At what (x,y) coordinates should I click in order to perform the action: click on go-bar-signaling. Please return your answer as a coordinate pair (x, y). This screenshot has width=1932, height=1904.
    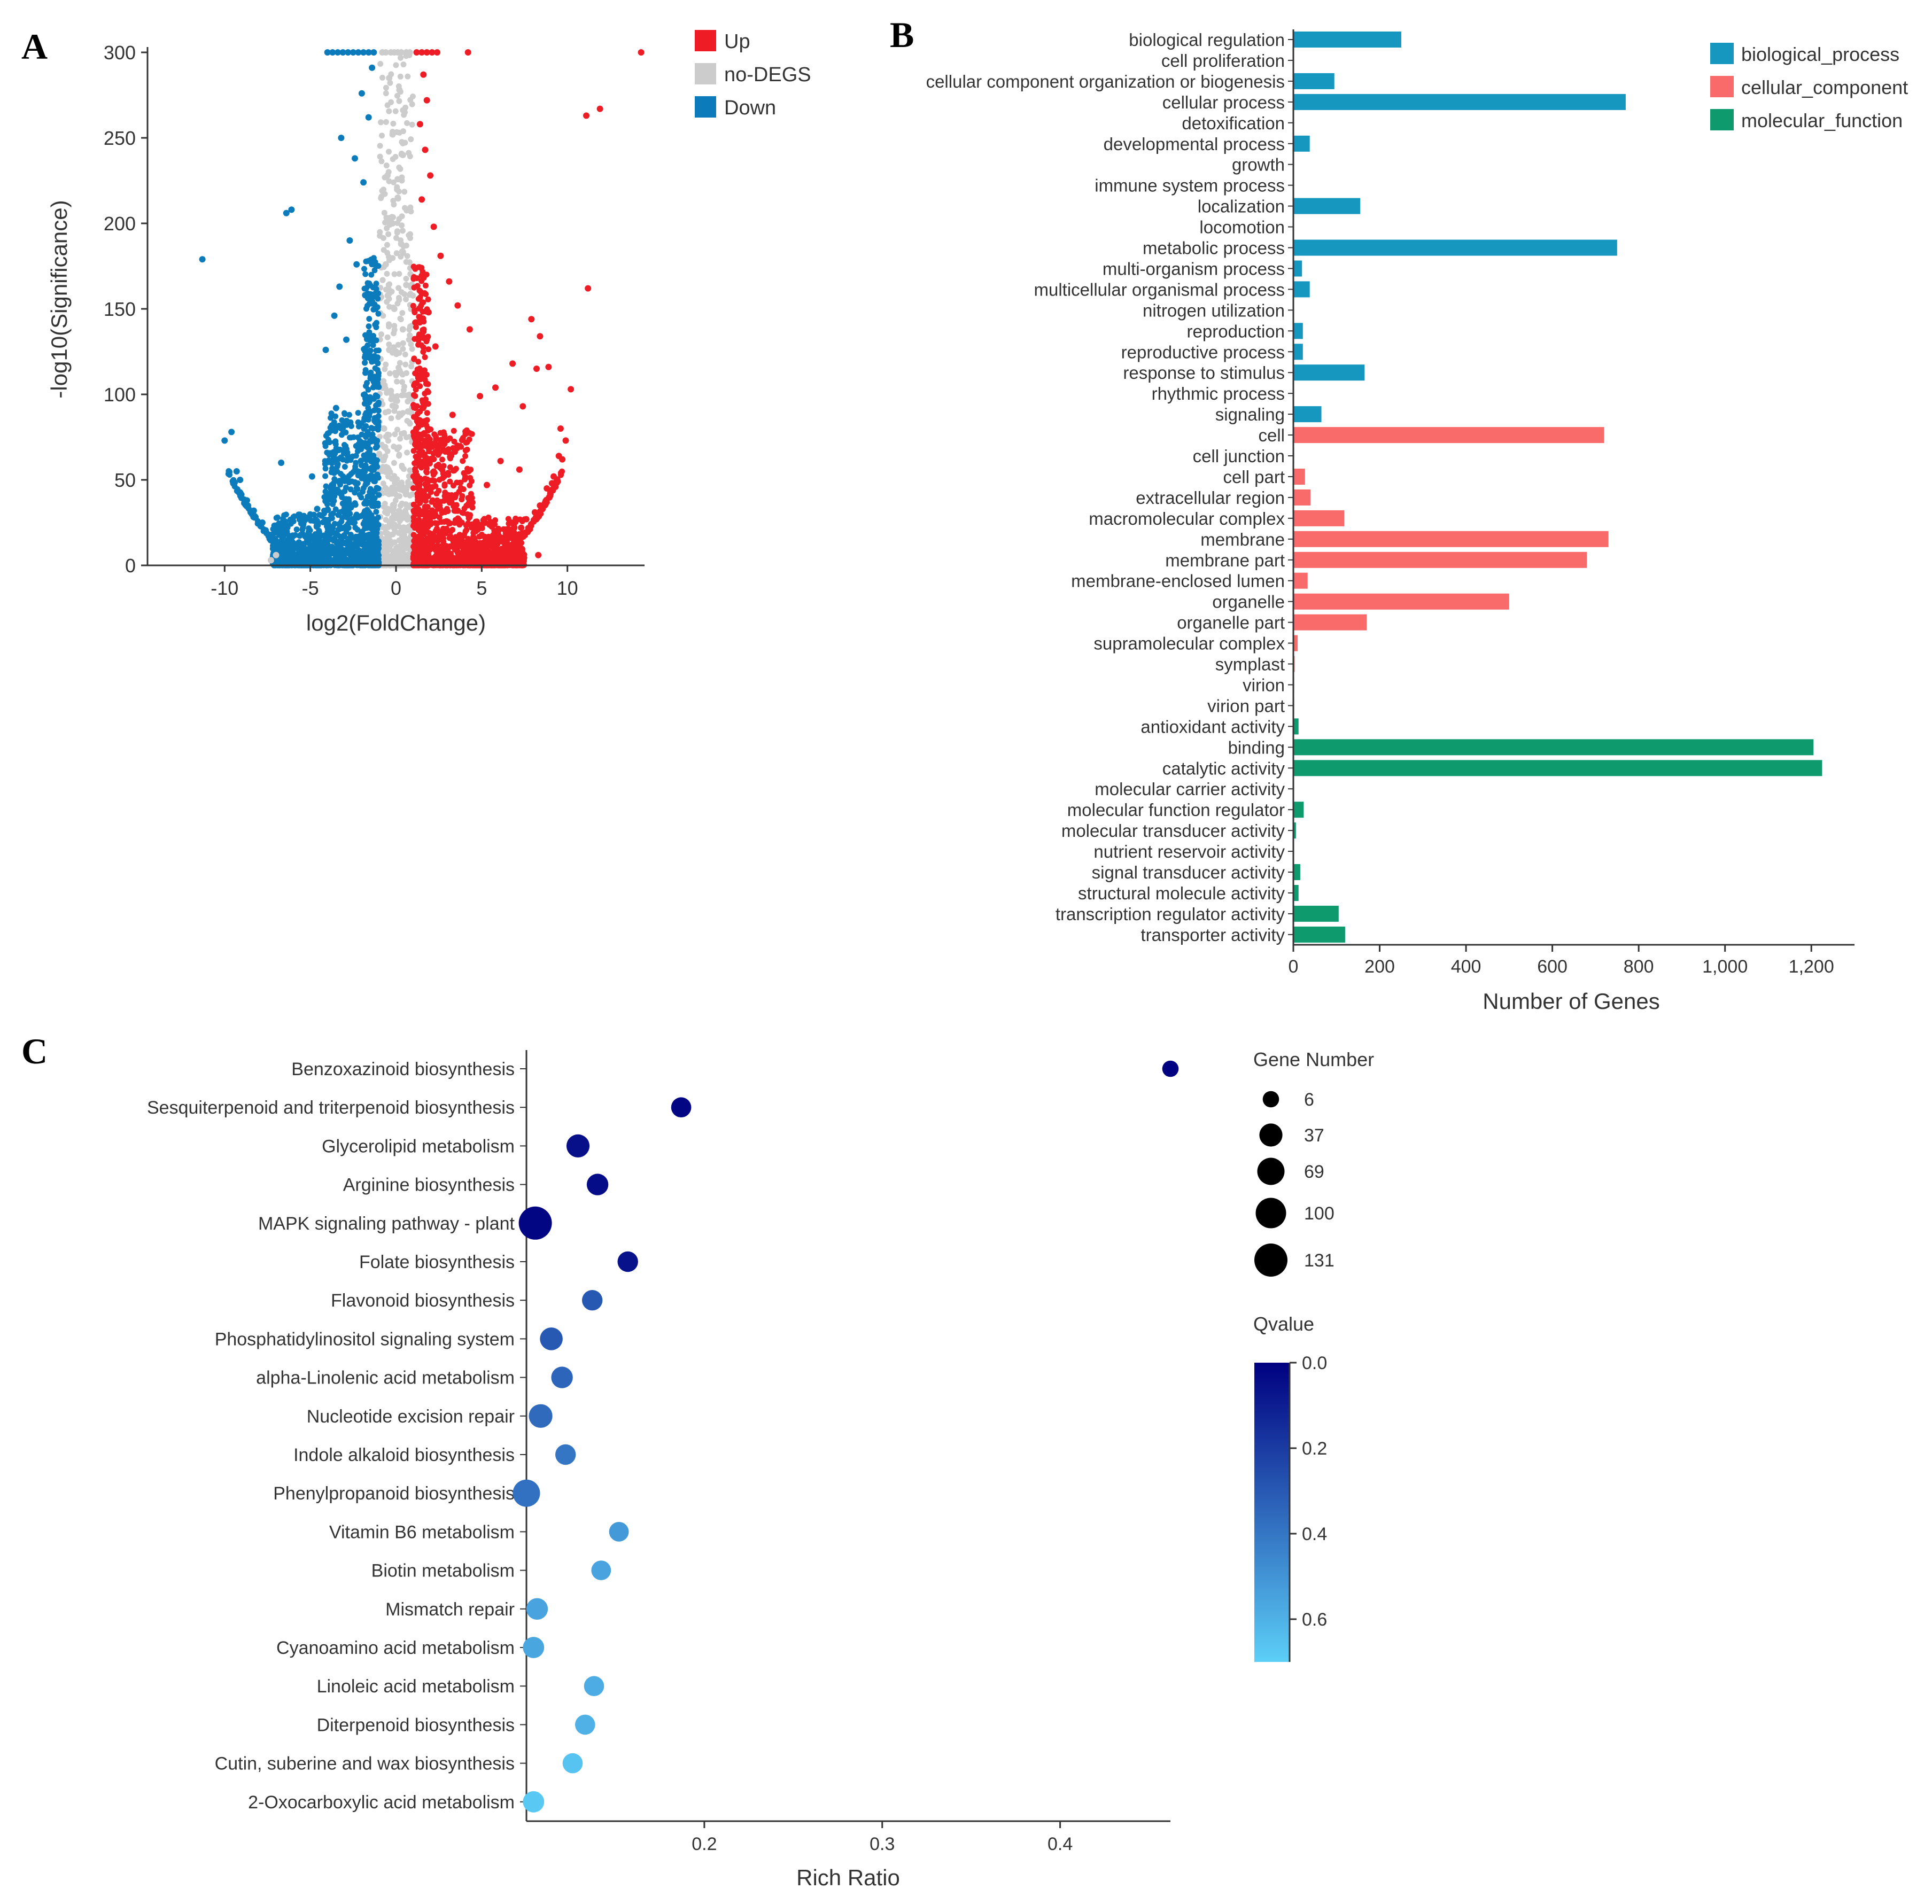
    Looking at the image, I should click on (1307, 414).